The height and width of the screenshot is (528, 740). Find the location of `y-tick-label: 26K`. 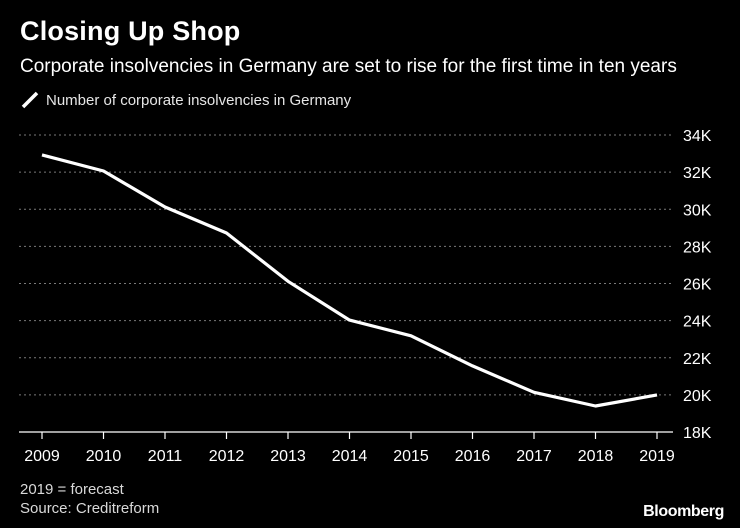

y-tick-label: 26K is located at coordinates (697, 285).